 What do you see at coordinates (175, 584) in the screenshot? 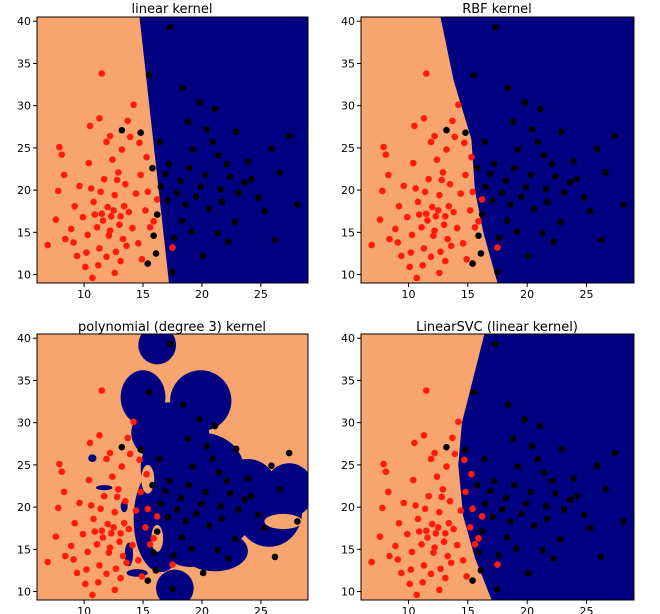
I see `decision-region-class1` at bounding box center [175, 584].